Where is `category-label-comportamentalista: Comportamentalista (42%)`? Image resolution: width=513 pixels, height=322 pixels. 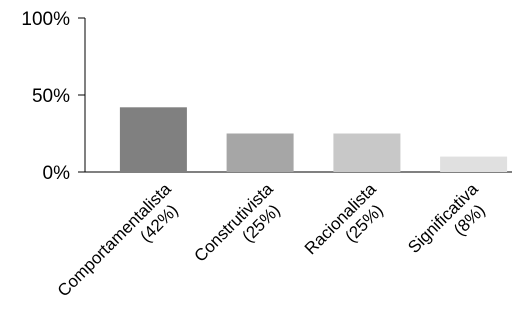
category-label-comportamentalista: Comportamentalista (42%) is located at coordinates (118, 239).